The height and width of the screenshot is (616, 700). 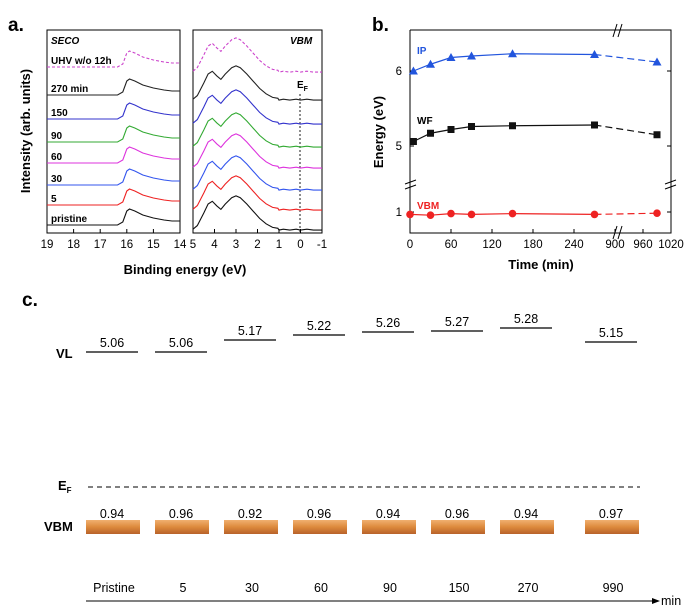 I want to click on seco-xtick-label-2: 17, so click(x=100, y=245).